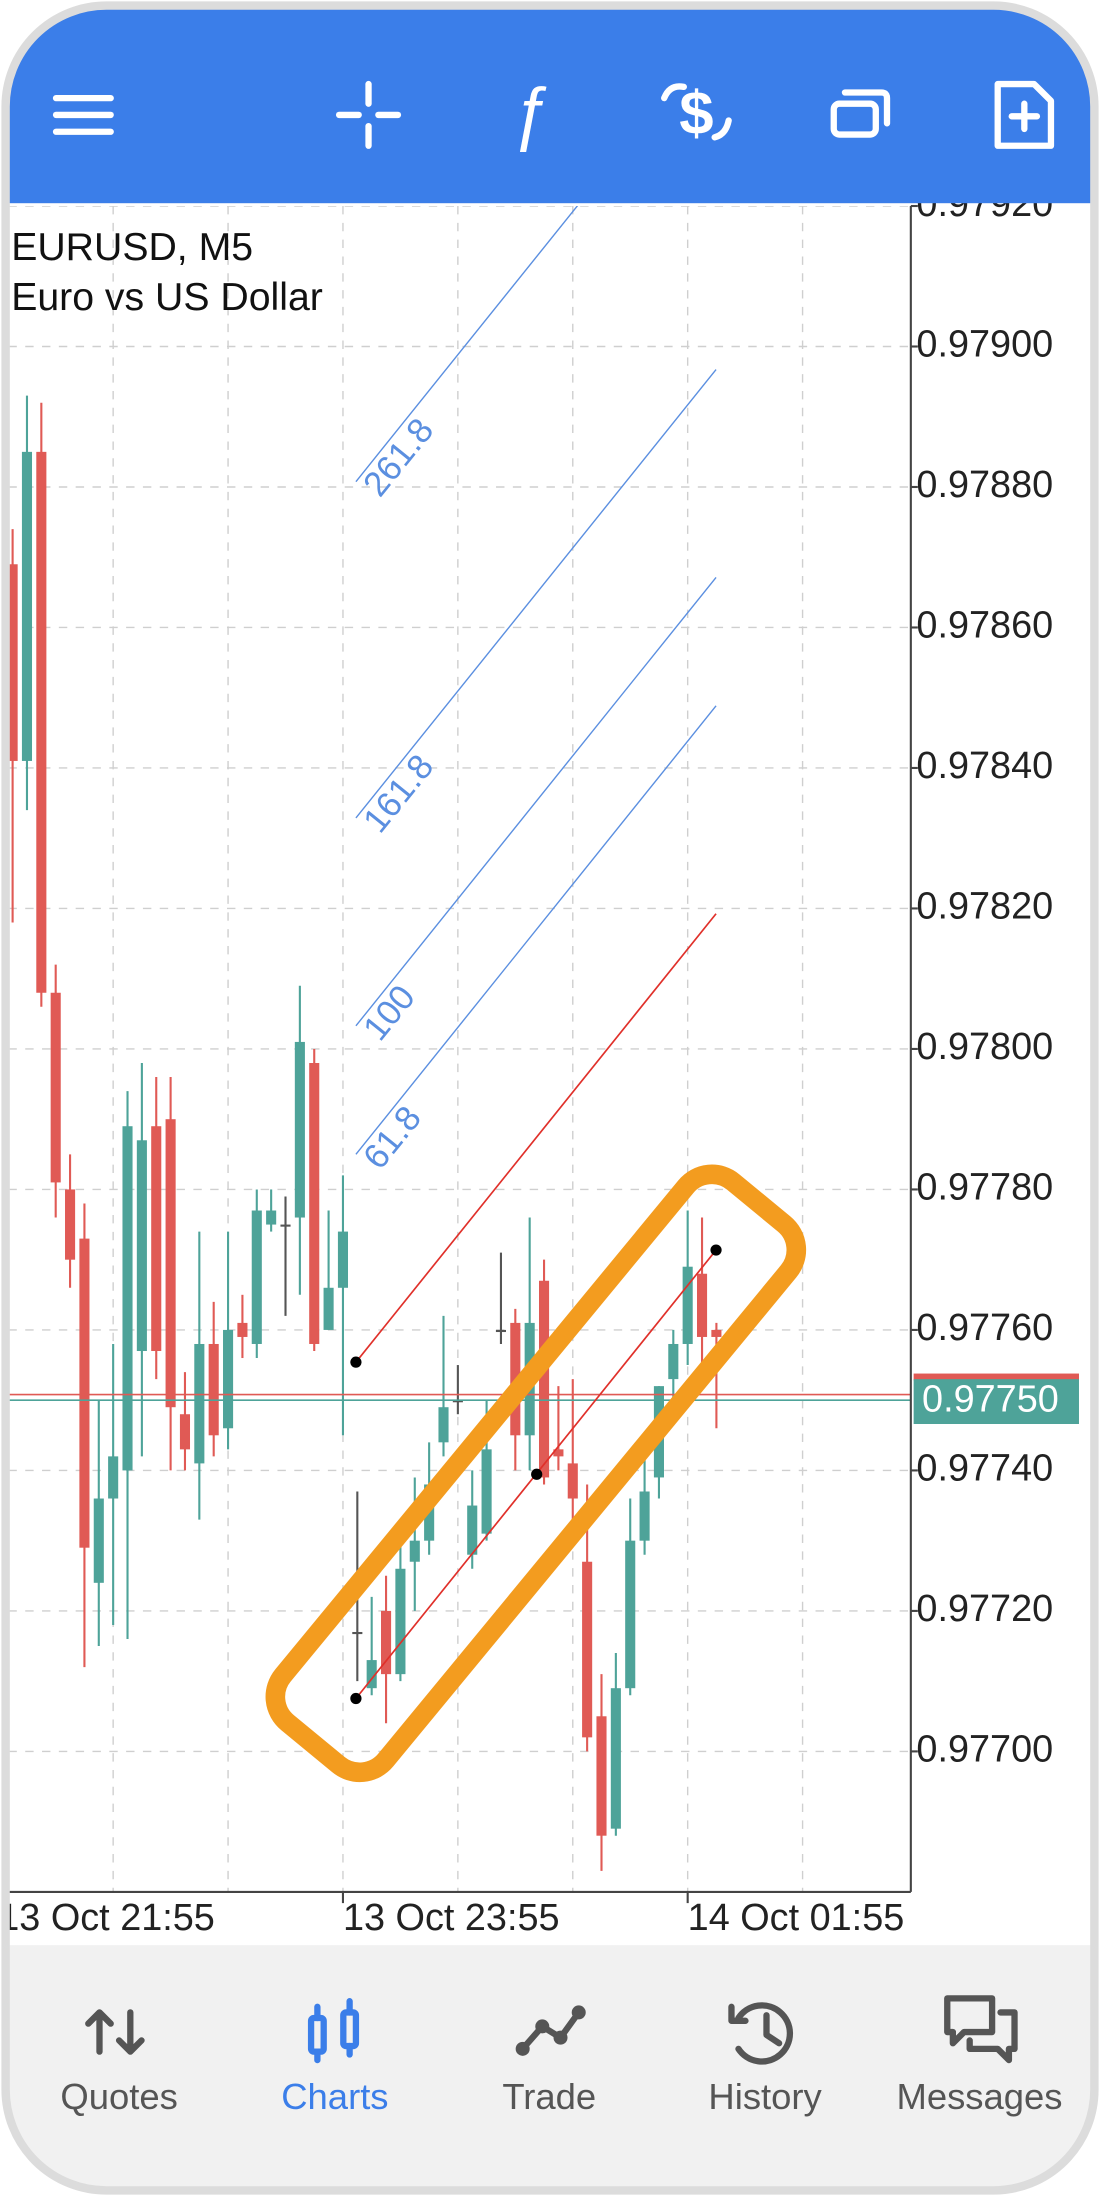 The height and width of the screenshot is (2196, 1100). What do you see at coordinates (118, 2096) in the screenshot?
I see `nav-label: Quotes` at bounding box center [118, 2096].